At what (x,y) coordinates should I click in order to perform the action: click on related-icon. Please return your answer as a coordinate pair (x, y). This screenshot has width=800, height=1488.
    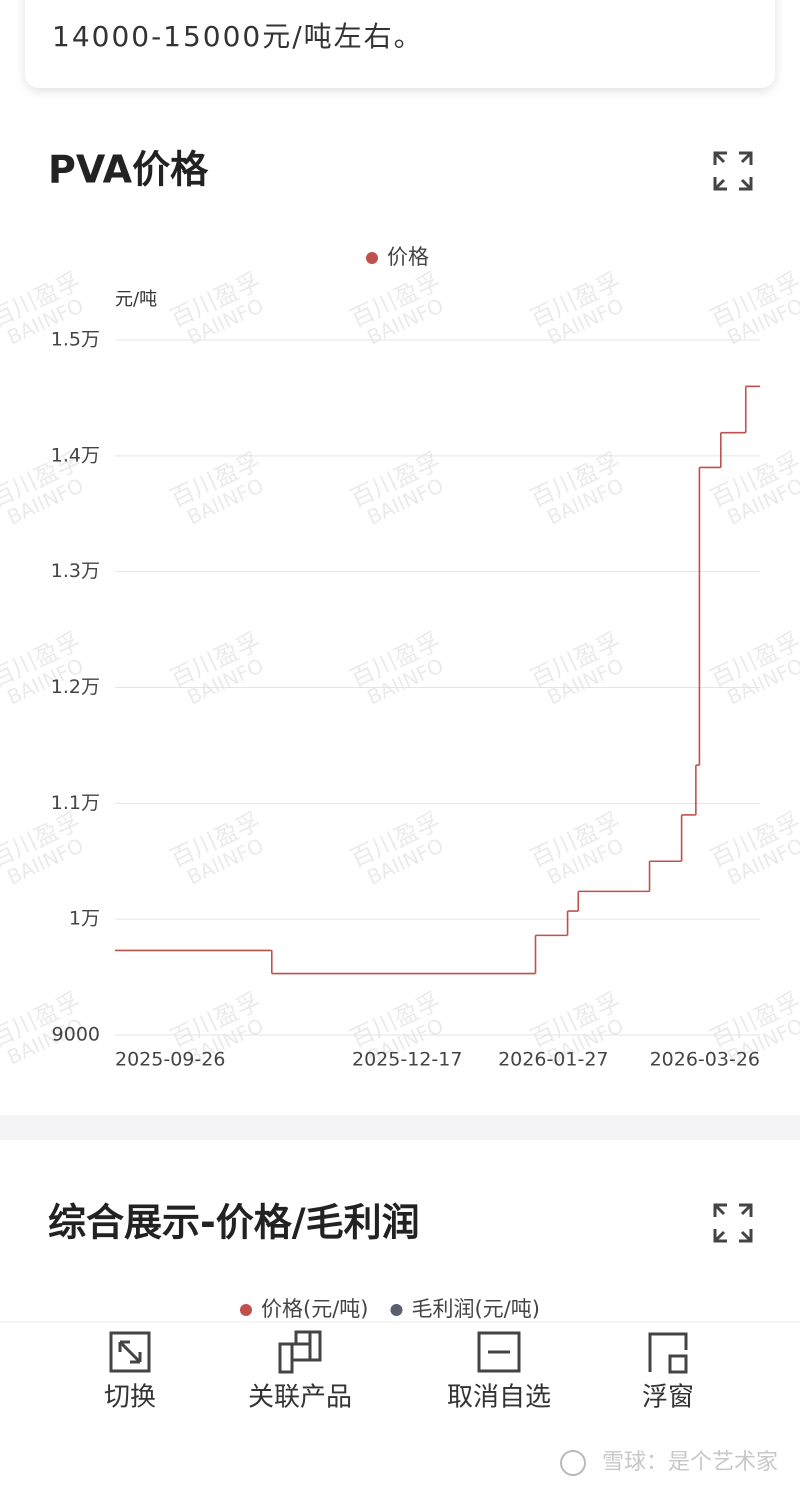
    Looking at the image, I should click on (300, 1352).